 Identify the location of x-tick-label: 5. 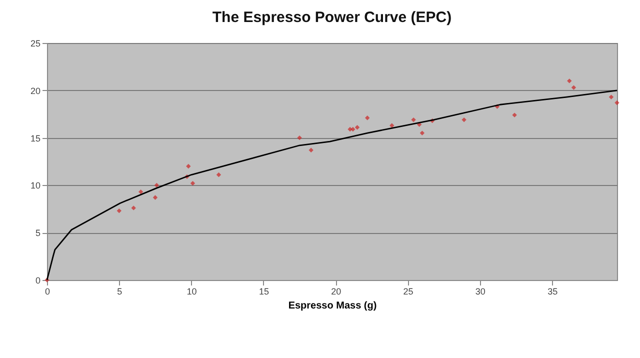
(119, 291).